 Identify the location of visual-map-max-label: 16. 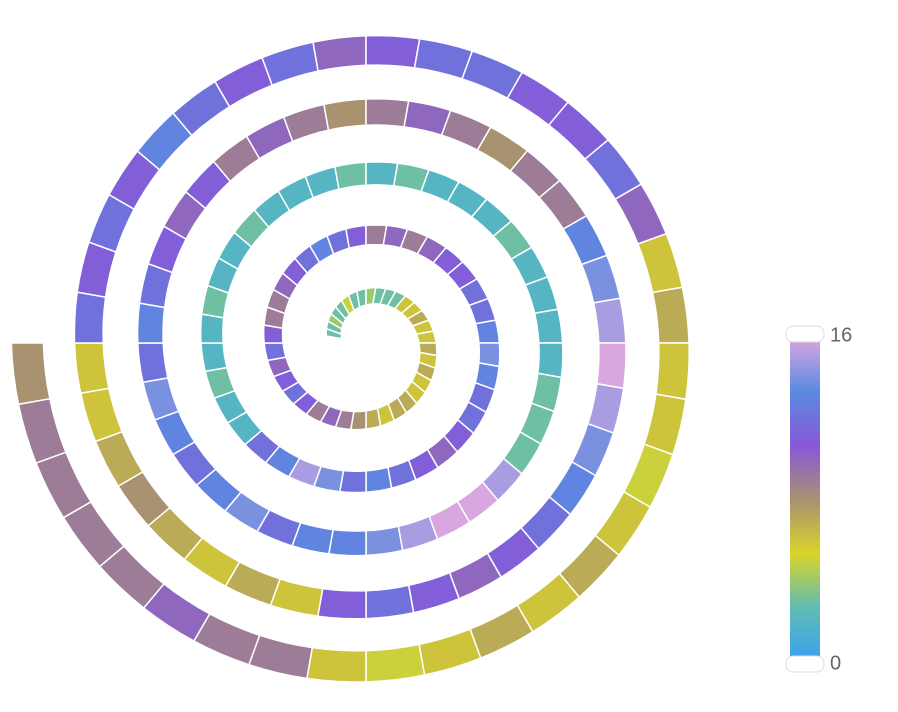
(841, 335).